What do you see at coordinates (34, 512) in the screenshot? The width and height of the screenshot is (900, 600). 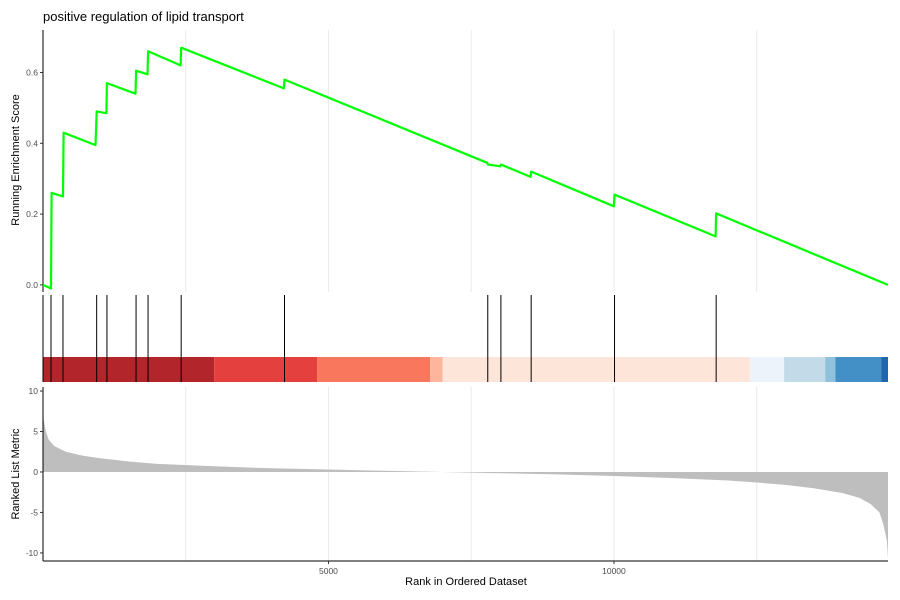 I see `bottom-y-tick-label-3: -5` at bounding box center [34, 512].